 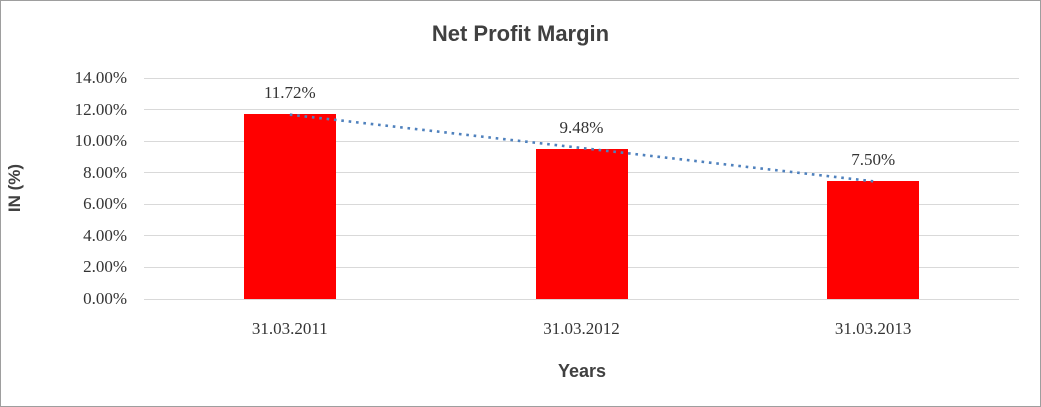 What do you see at coordinates (100, 77) in the screenshot?
I see `y-tick-label: 14.00%` at bounding box center [100, 77].